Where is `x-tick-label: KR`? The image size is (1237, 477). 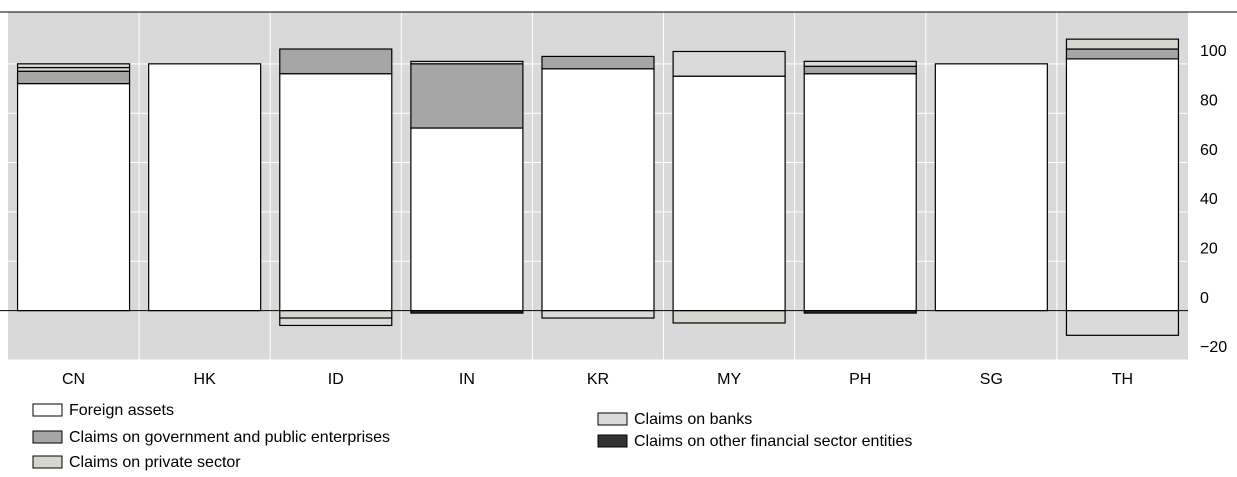
x-tick-label: KR is located at coordinates (598, 379).